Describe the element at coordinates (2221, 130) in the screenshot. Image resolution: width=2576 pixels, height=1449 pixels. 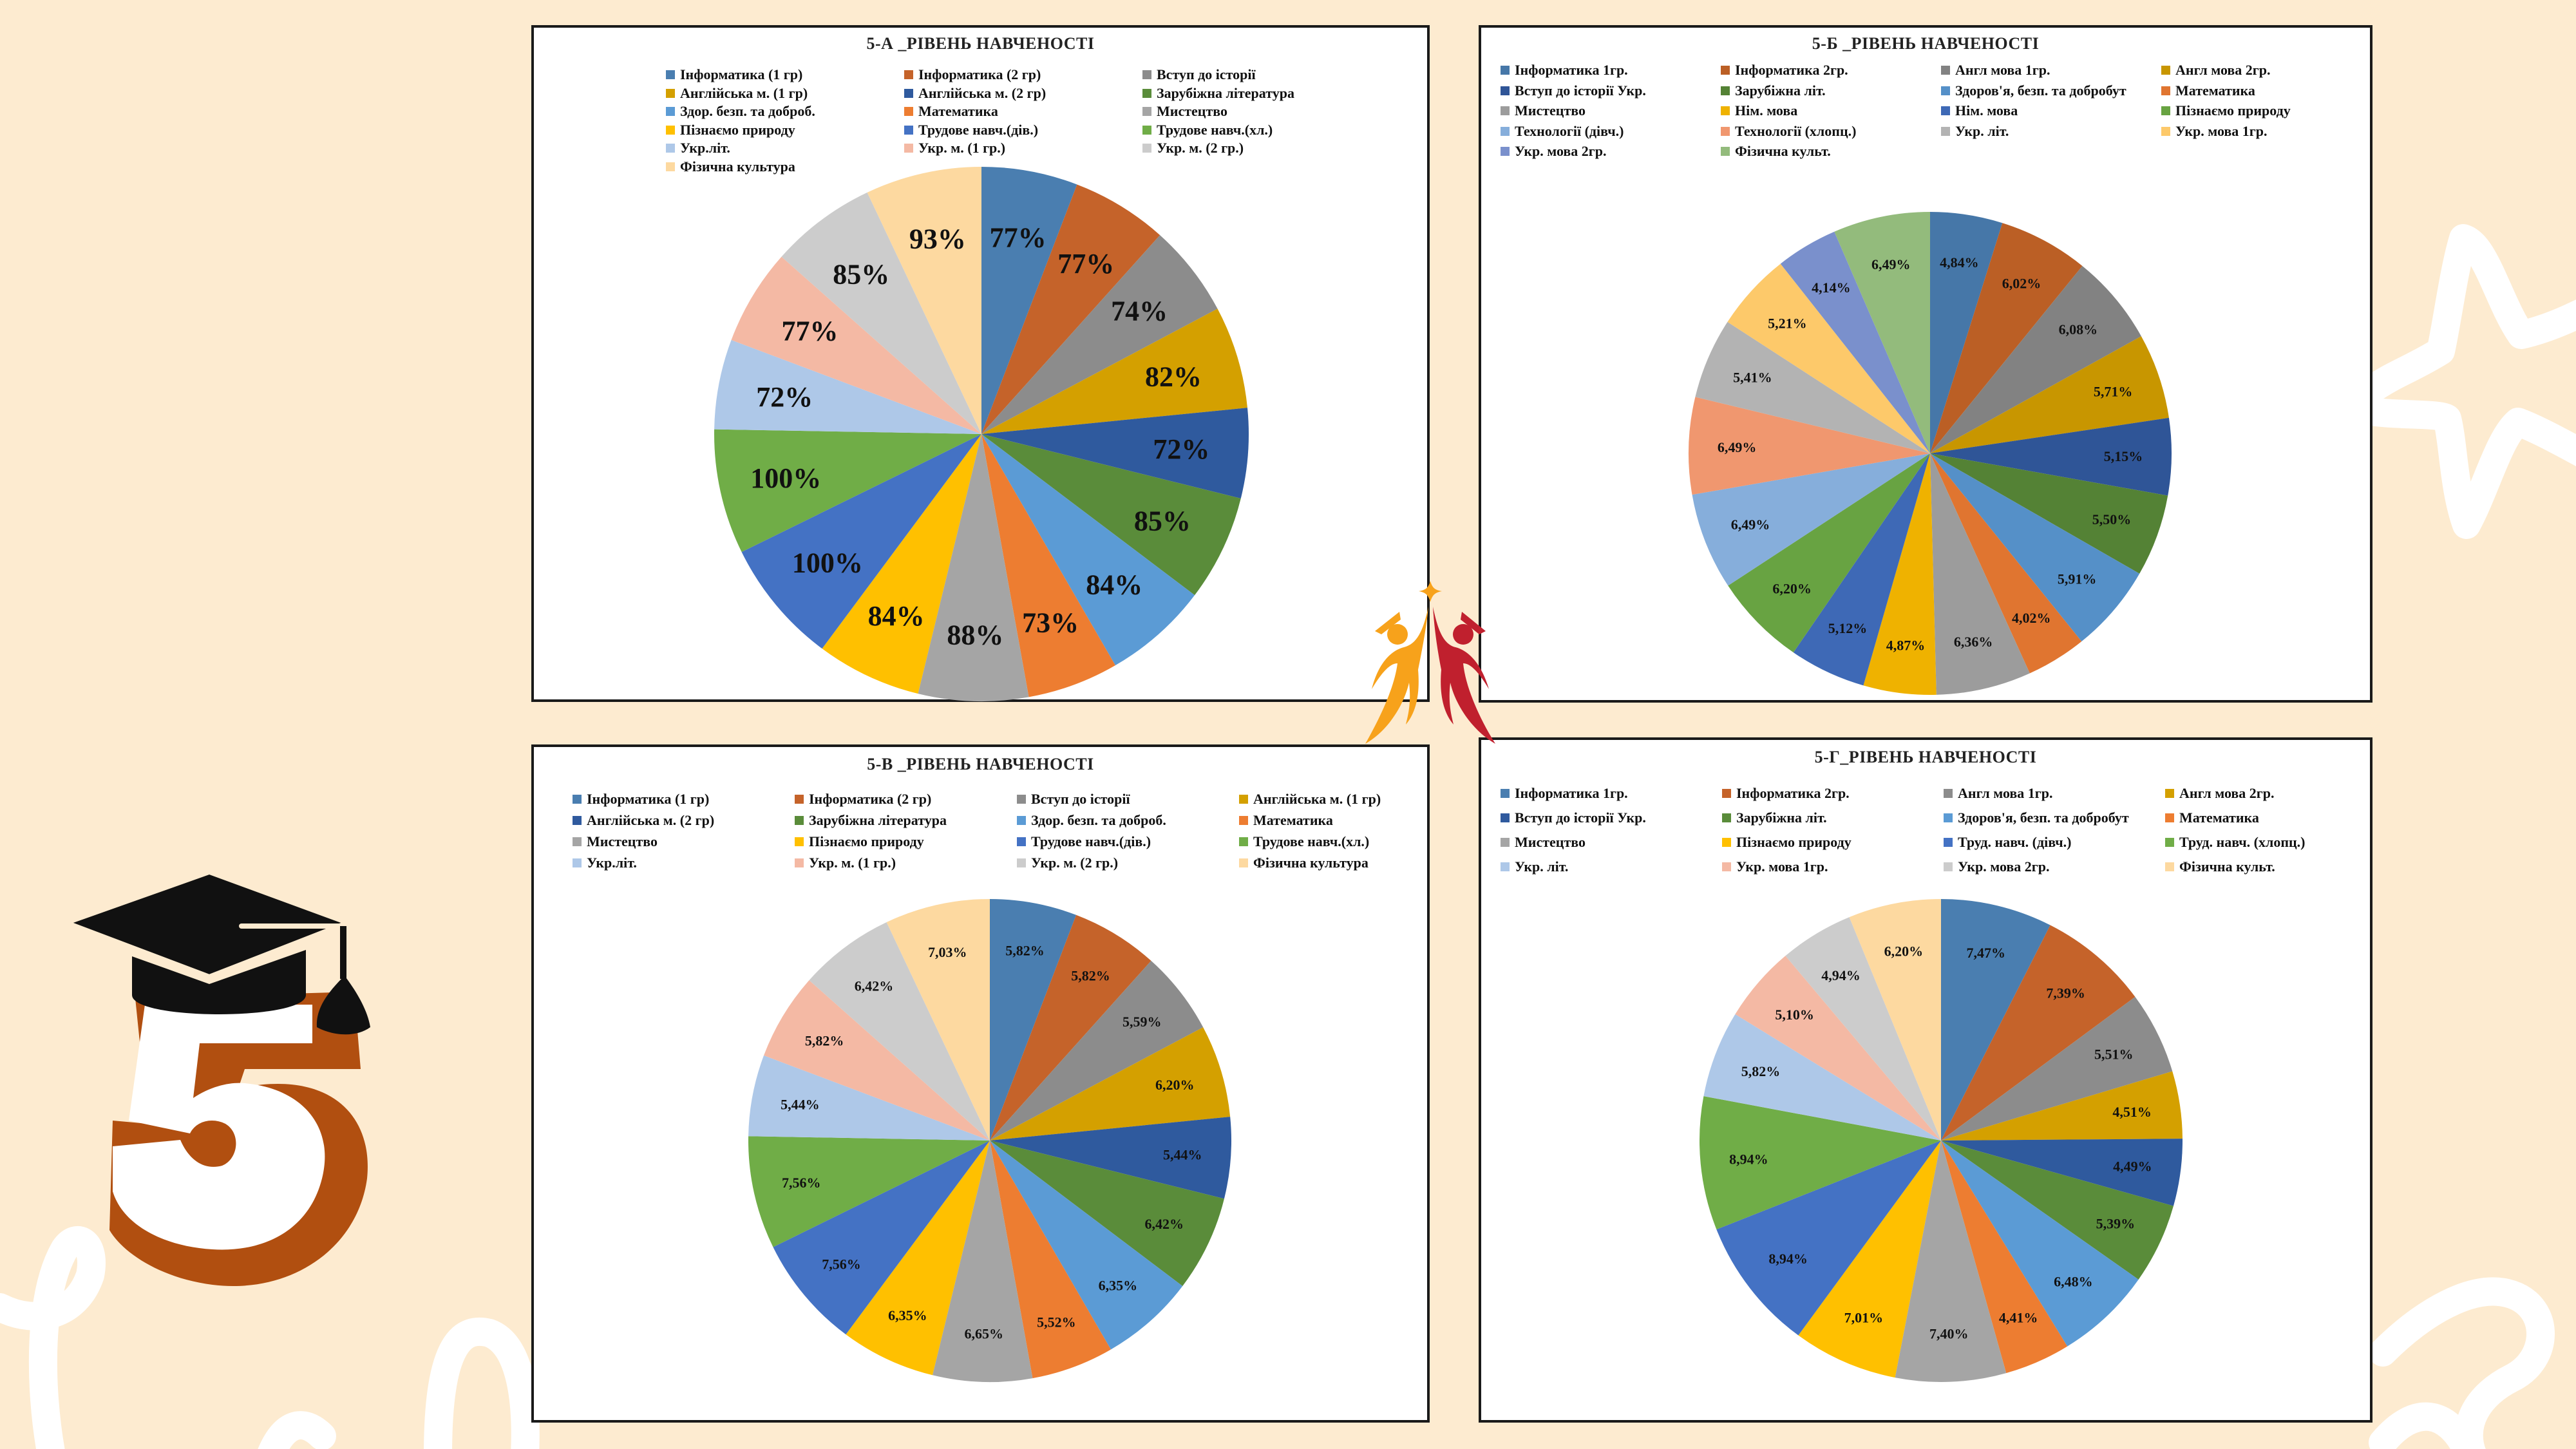
I see `legend-label: Укр. мова 1гр.` at that location.